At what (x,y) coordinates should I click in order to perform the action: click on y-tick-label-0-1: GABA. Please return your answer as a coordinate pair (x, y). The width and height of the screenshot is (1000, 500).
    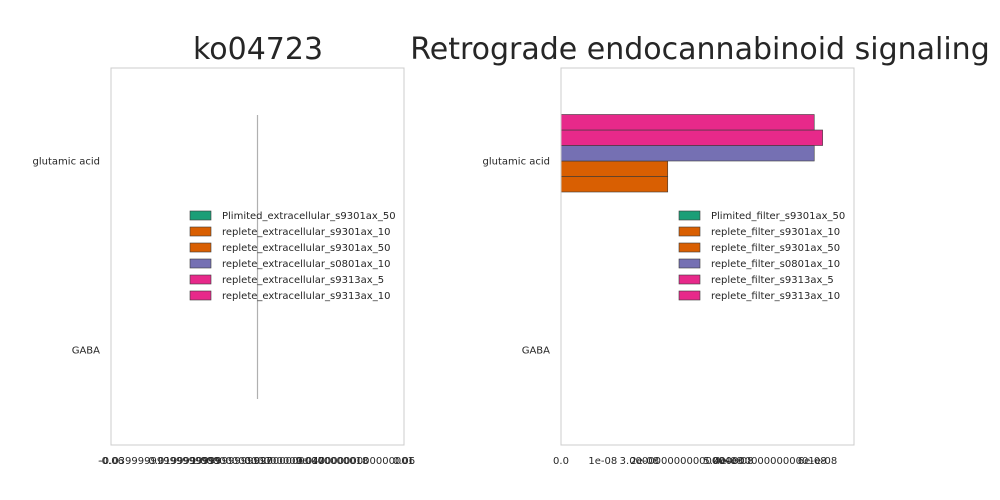
    Looking at the image, I should click on (86, 351).